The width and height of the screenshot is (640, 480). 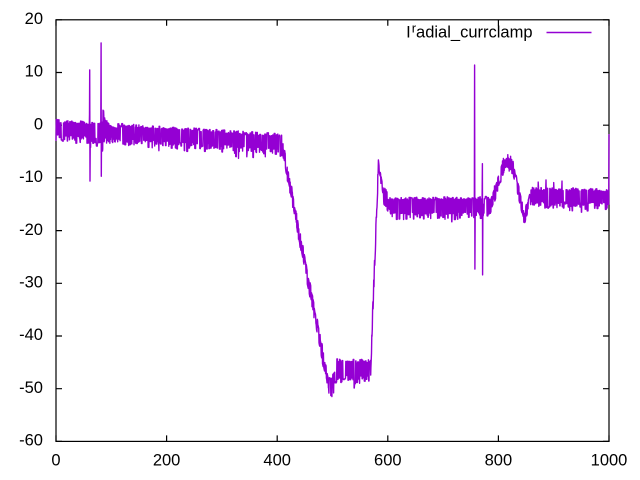 What do you see at coordinates (469, 31) in the screenshot?
I see `svg-text: Iradial_currclamp` at bounding box center [469, 31].